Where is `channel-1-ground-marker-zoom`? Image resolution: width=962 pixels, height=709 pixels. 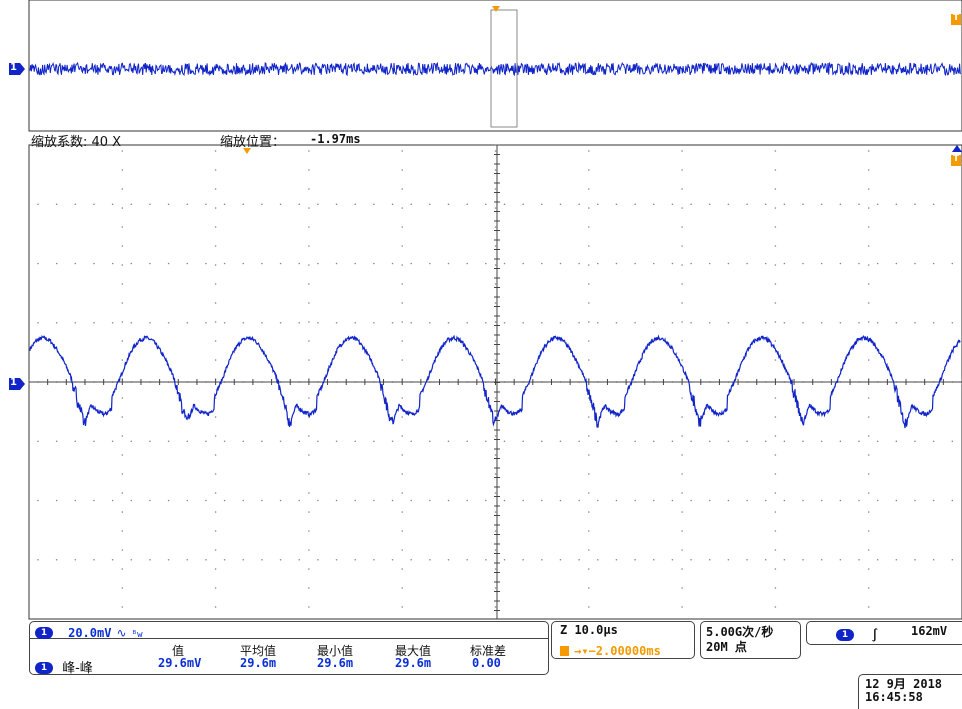 channel-1-ground-marker-zoom is located at coordinates (17, 384).